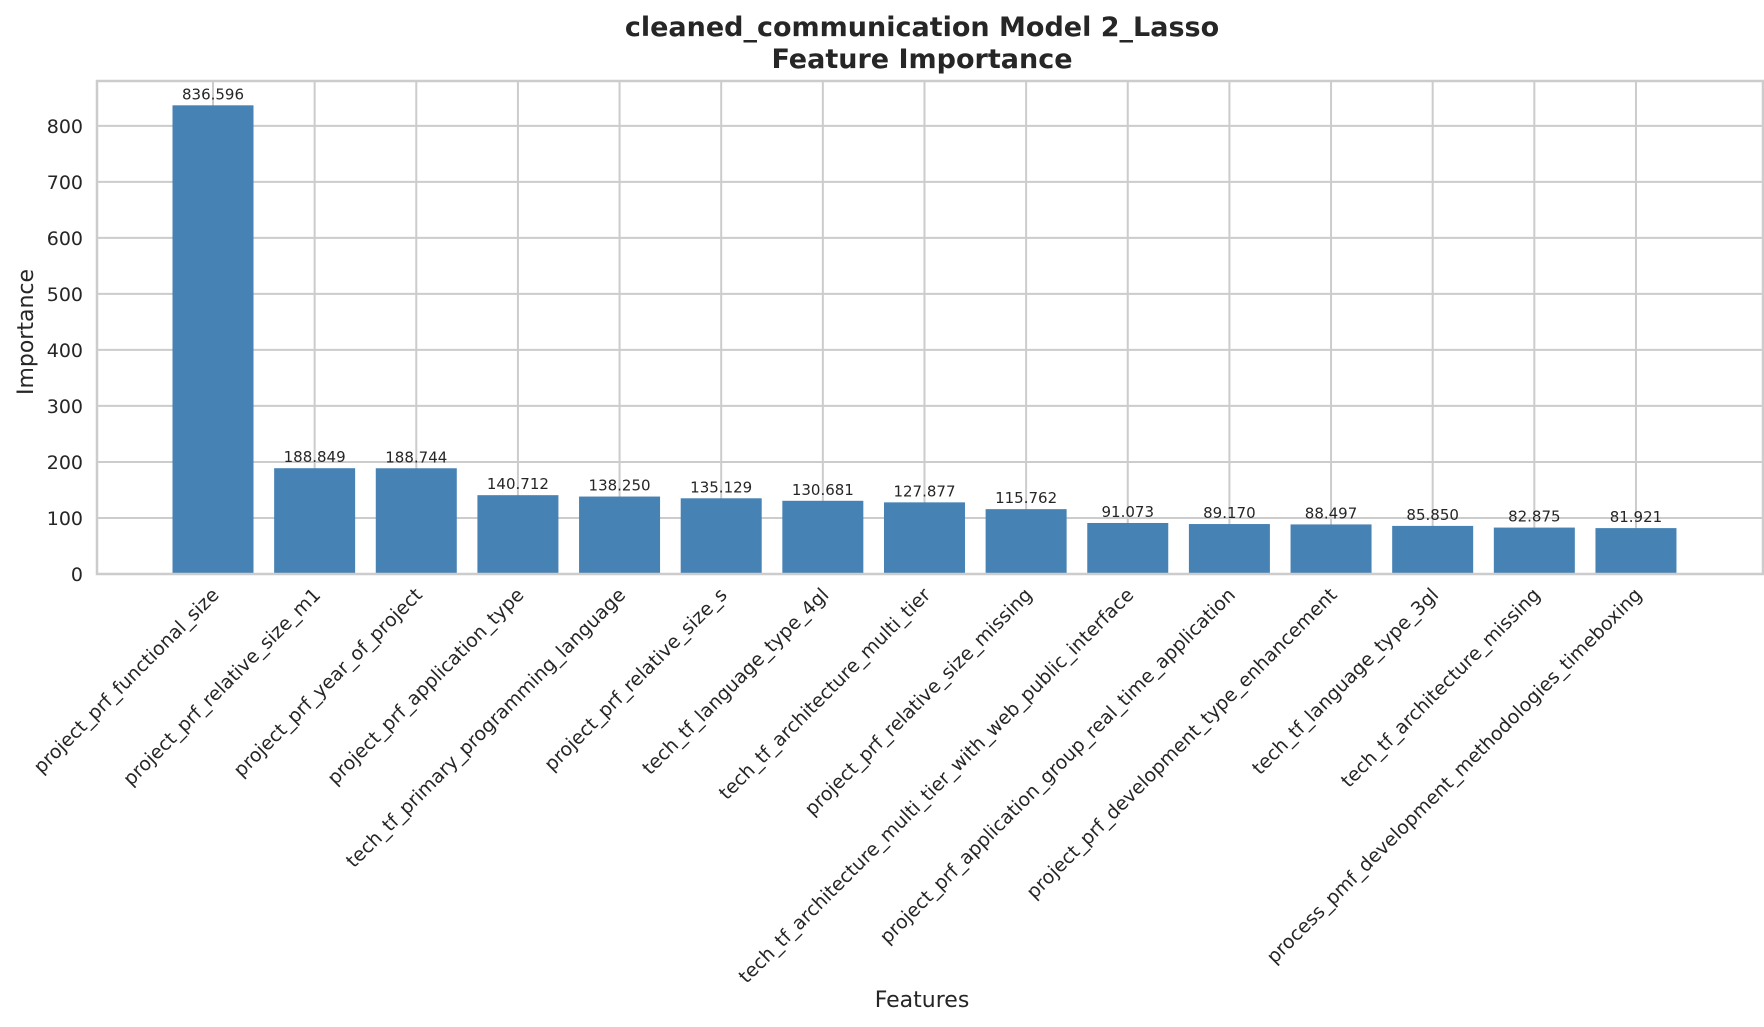 The width and height of the screenshot is (1764, 1027). Describe the element at coordinates (1229, 513) in the screenshot. I see `bar-value-label: 89.170` at that location.